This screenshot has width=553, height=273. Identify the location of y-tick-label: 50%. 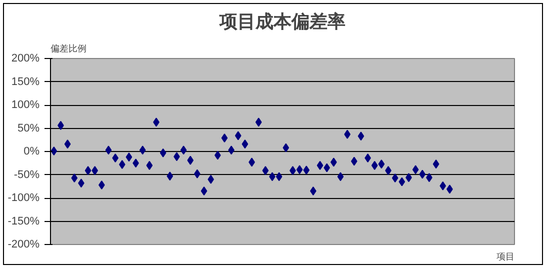
(28, 128).